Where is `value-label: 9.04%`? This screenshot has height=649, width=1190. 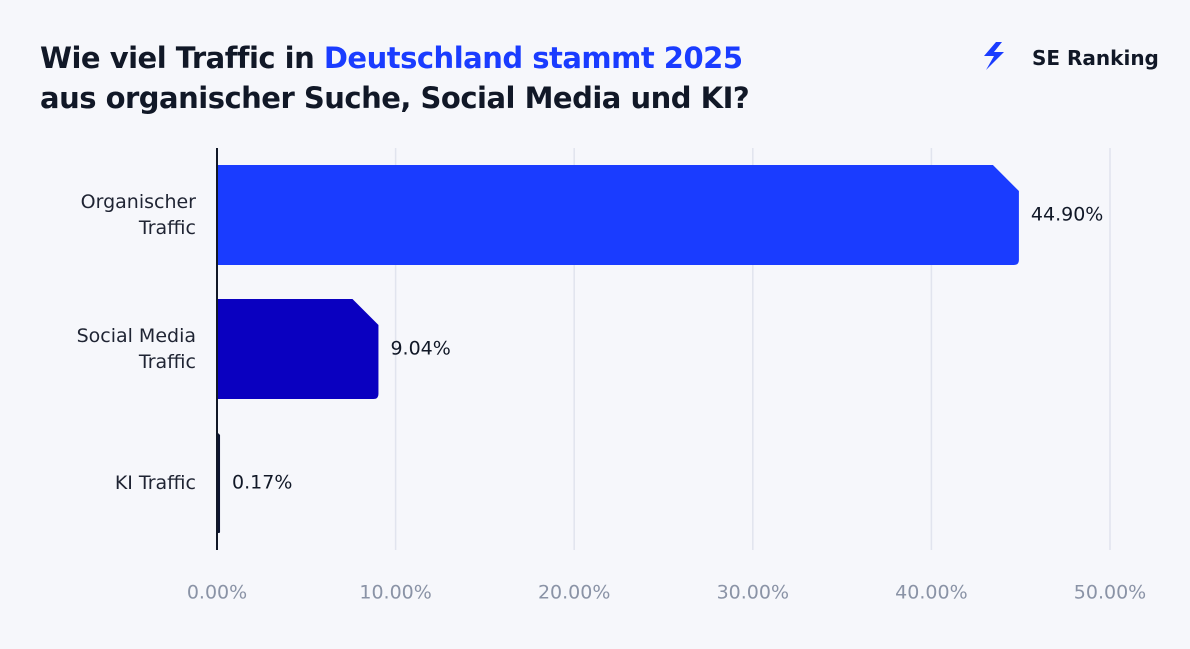 value-label: 9.04% is located at coordinates (420, 349).